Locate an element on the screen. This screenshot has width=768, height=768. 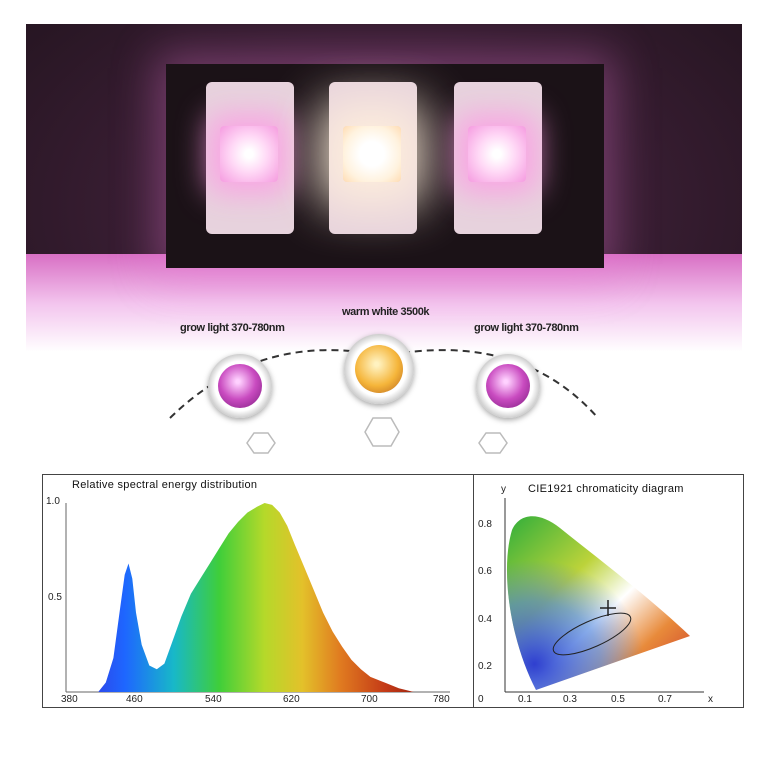
cob-module-left is located at coordinates (250, 158).